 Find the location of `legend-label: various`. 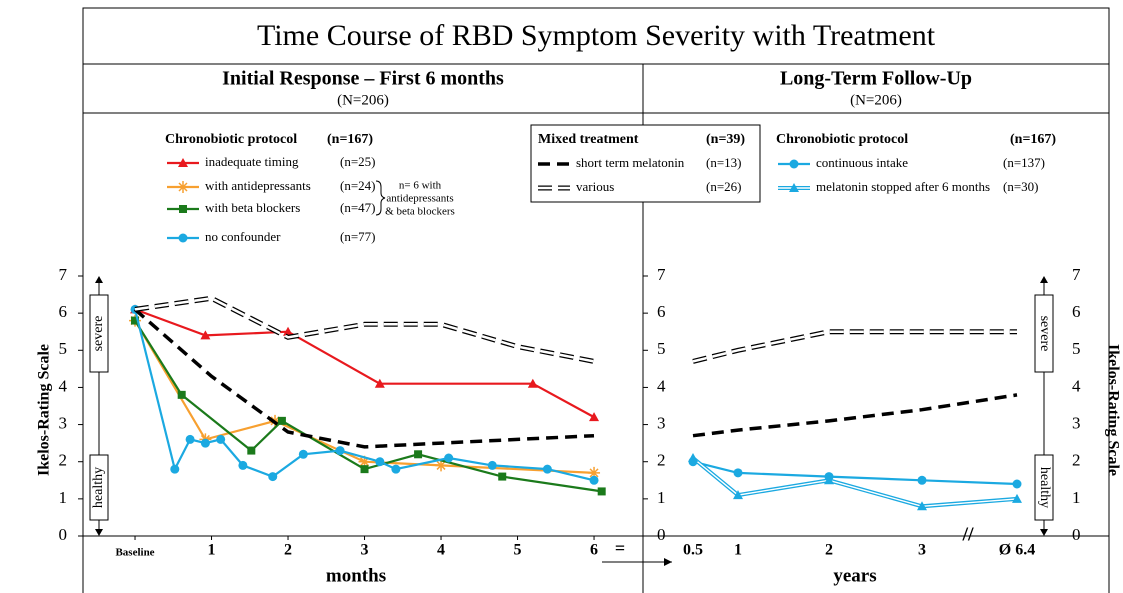

legend-label: various is located at coordinates (595, 186).